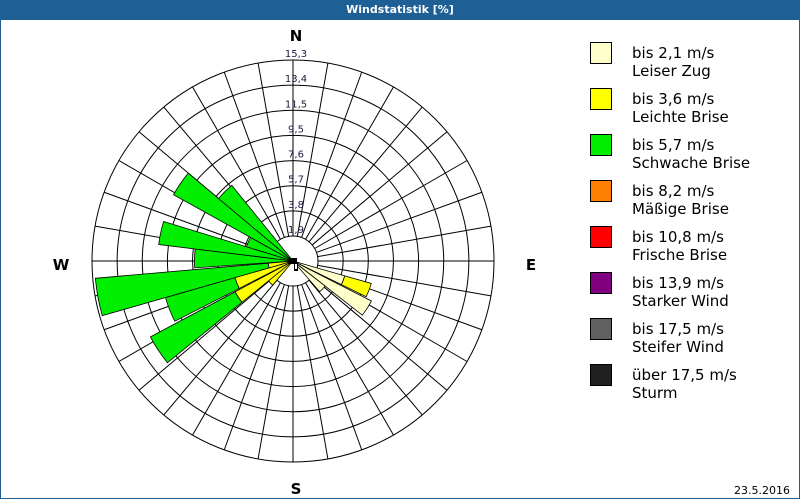  What do you see at coordinates (296, 205) in the screenshot?
I see `svg-text: 3,8` at bounding box center [296, 205].